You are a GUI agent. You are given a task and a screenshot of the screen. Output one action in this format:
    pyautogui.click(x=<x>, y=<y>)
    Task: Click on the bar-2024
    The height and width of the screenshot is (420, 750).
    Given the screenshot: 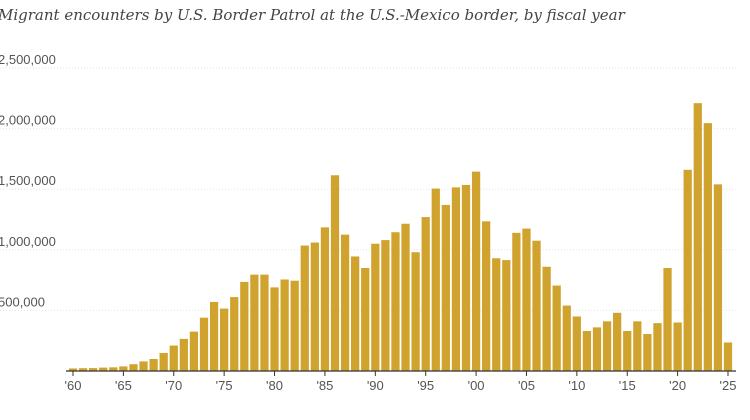 What is the action you would take?
    pyautogui.click(x=718, y=277)
    